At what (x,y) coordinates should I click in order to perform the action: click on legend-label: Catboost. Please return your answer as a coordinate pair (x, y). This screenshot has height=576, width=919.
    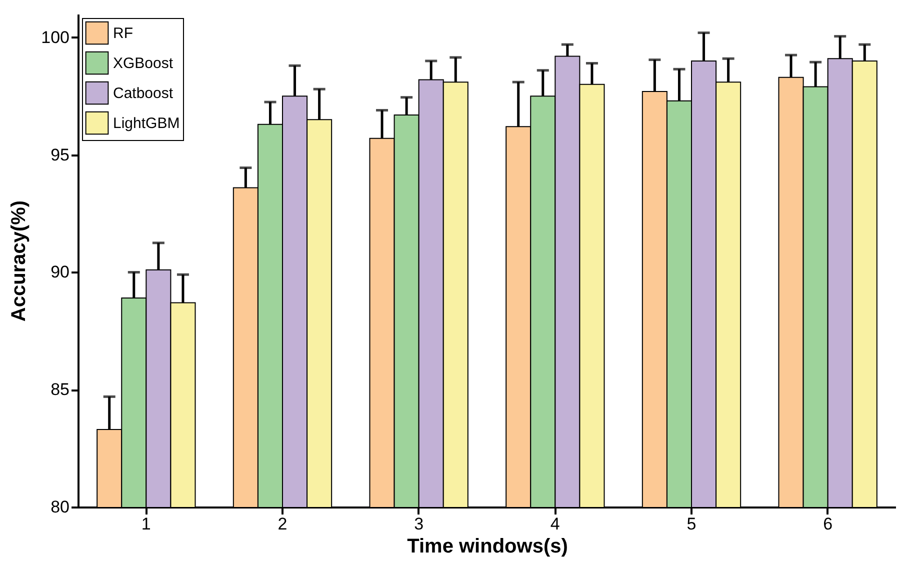
    Looking at the image, I should click on (143, 93).